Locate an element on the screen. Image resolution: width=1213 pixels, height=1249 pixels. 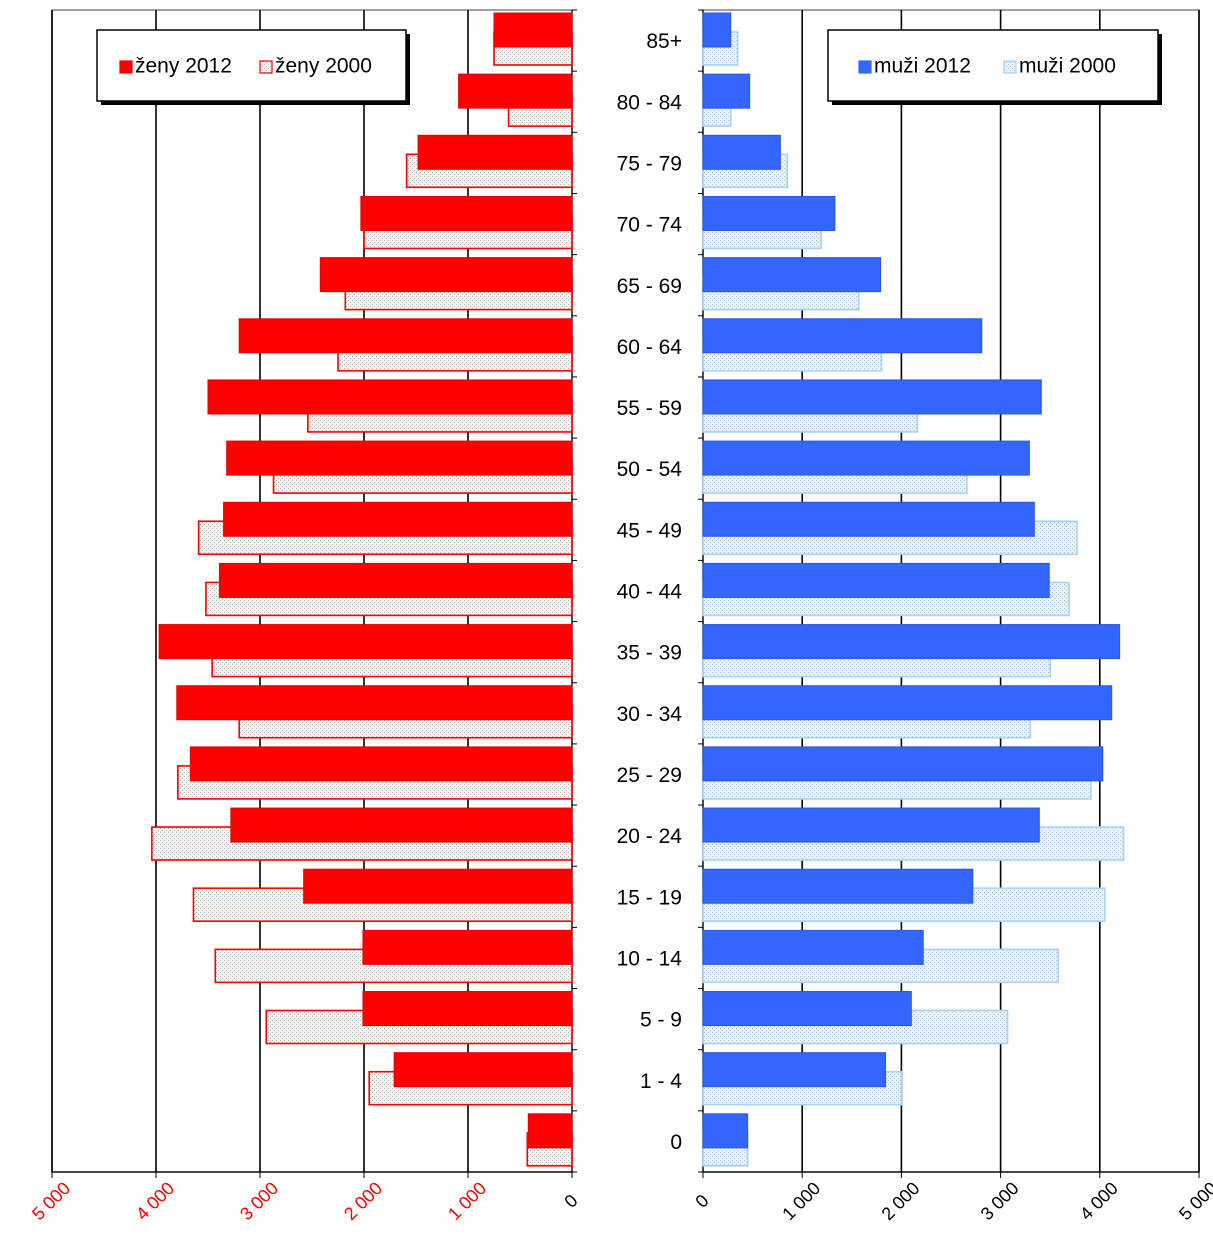
category-label-75-79: 75 - 79 is located at coordinates (649, 163).